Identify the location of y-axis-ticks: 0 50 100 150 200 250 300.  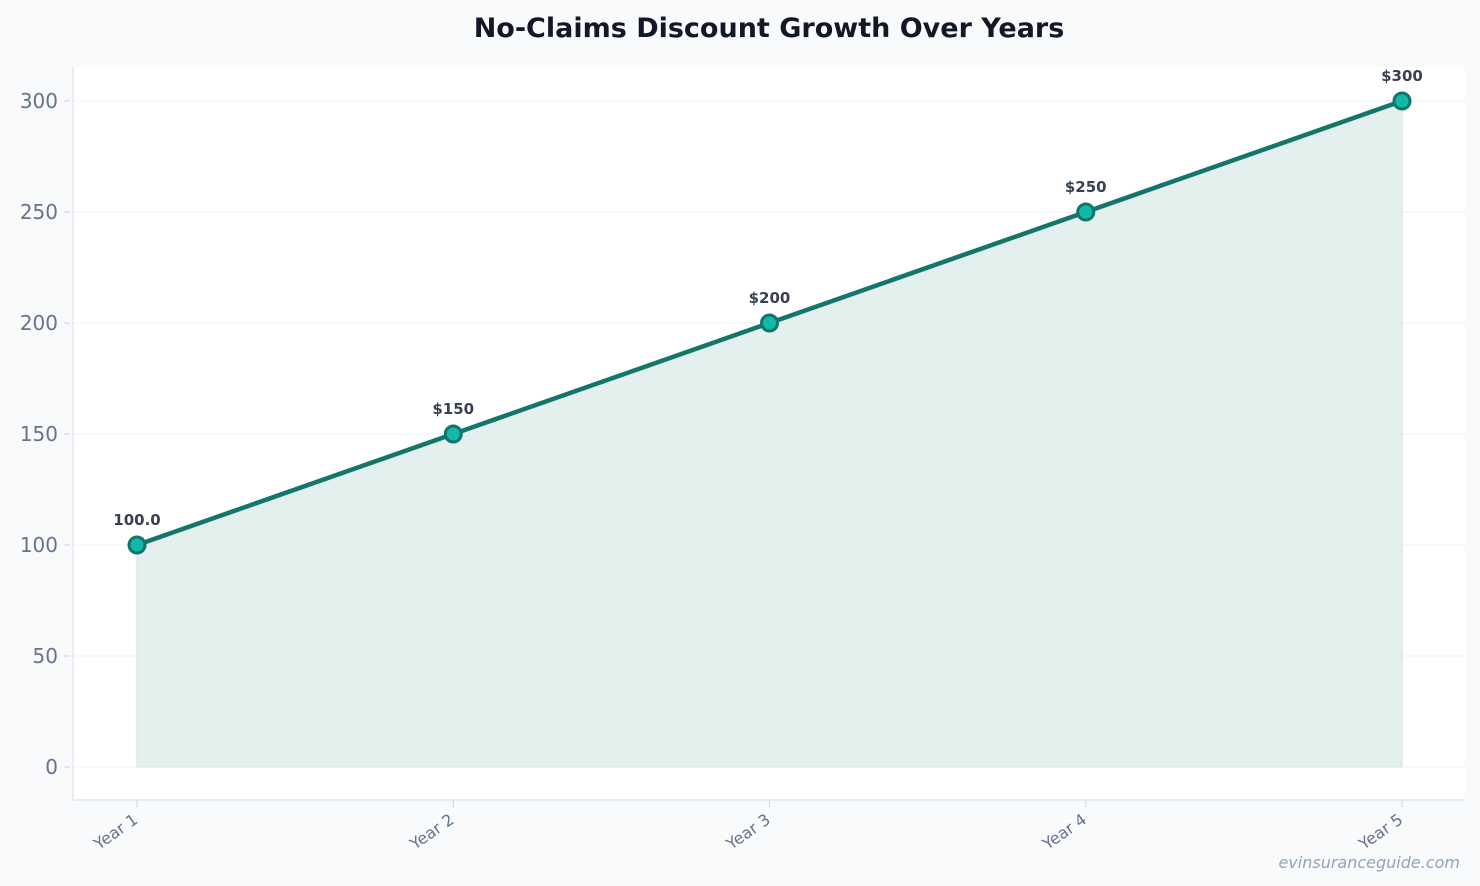
(45, 434).